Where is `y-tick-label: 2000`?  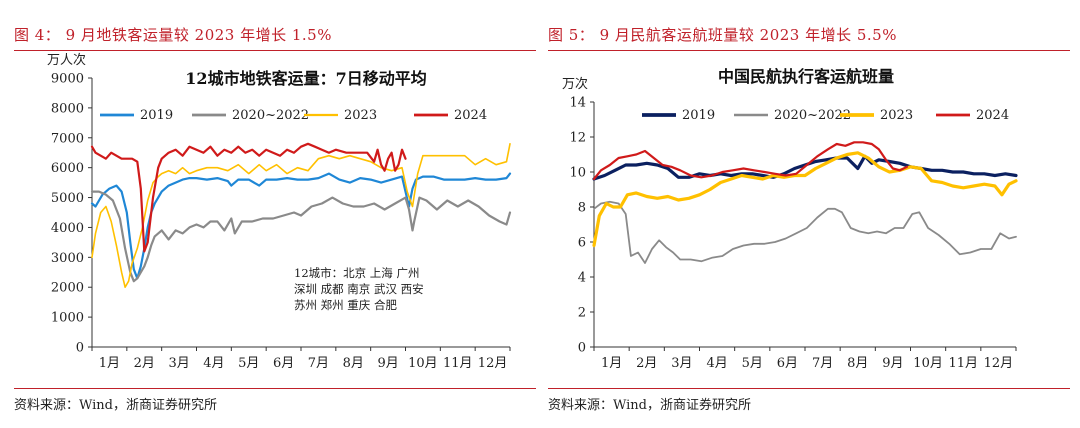 y-tick-label: 2000 is located at coordinates (67, 288).